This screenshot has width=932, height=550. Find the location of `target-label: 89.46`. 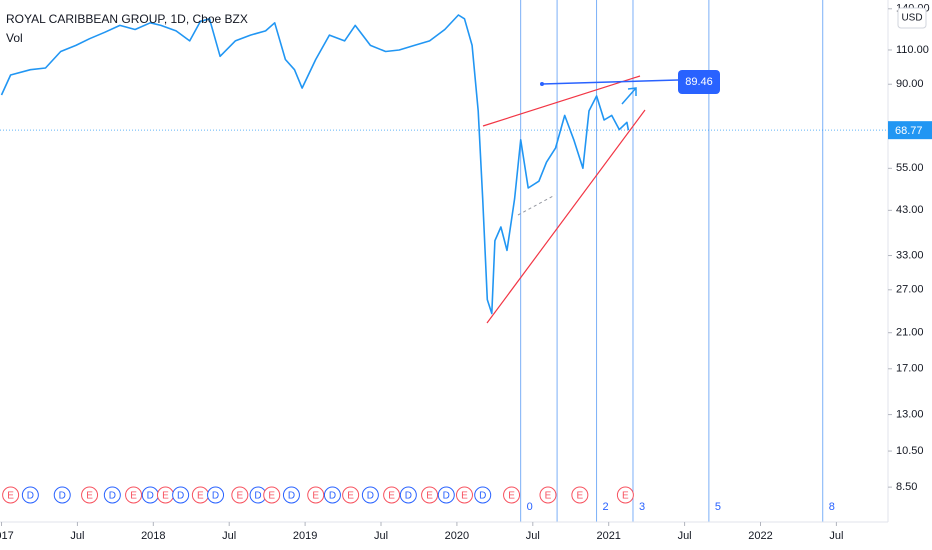

target-label: 89.46 is located at coordinates (699, 82).